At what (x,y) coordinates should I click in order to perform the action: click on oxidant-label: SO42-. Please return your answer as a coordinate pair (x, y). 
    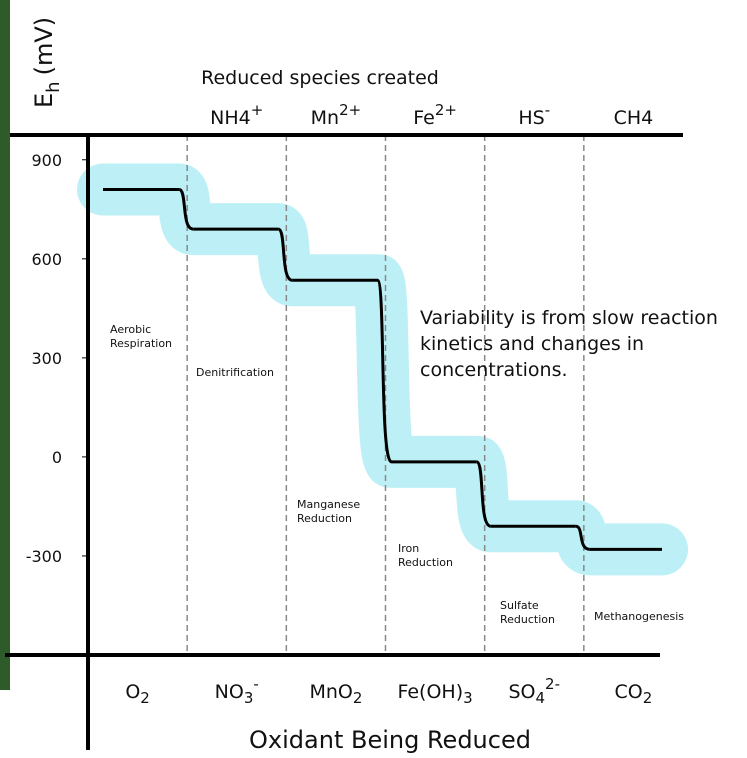
    Looking at the image, I should click on (534, 691).